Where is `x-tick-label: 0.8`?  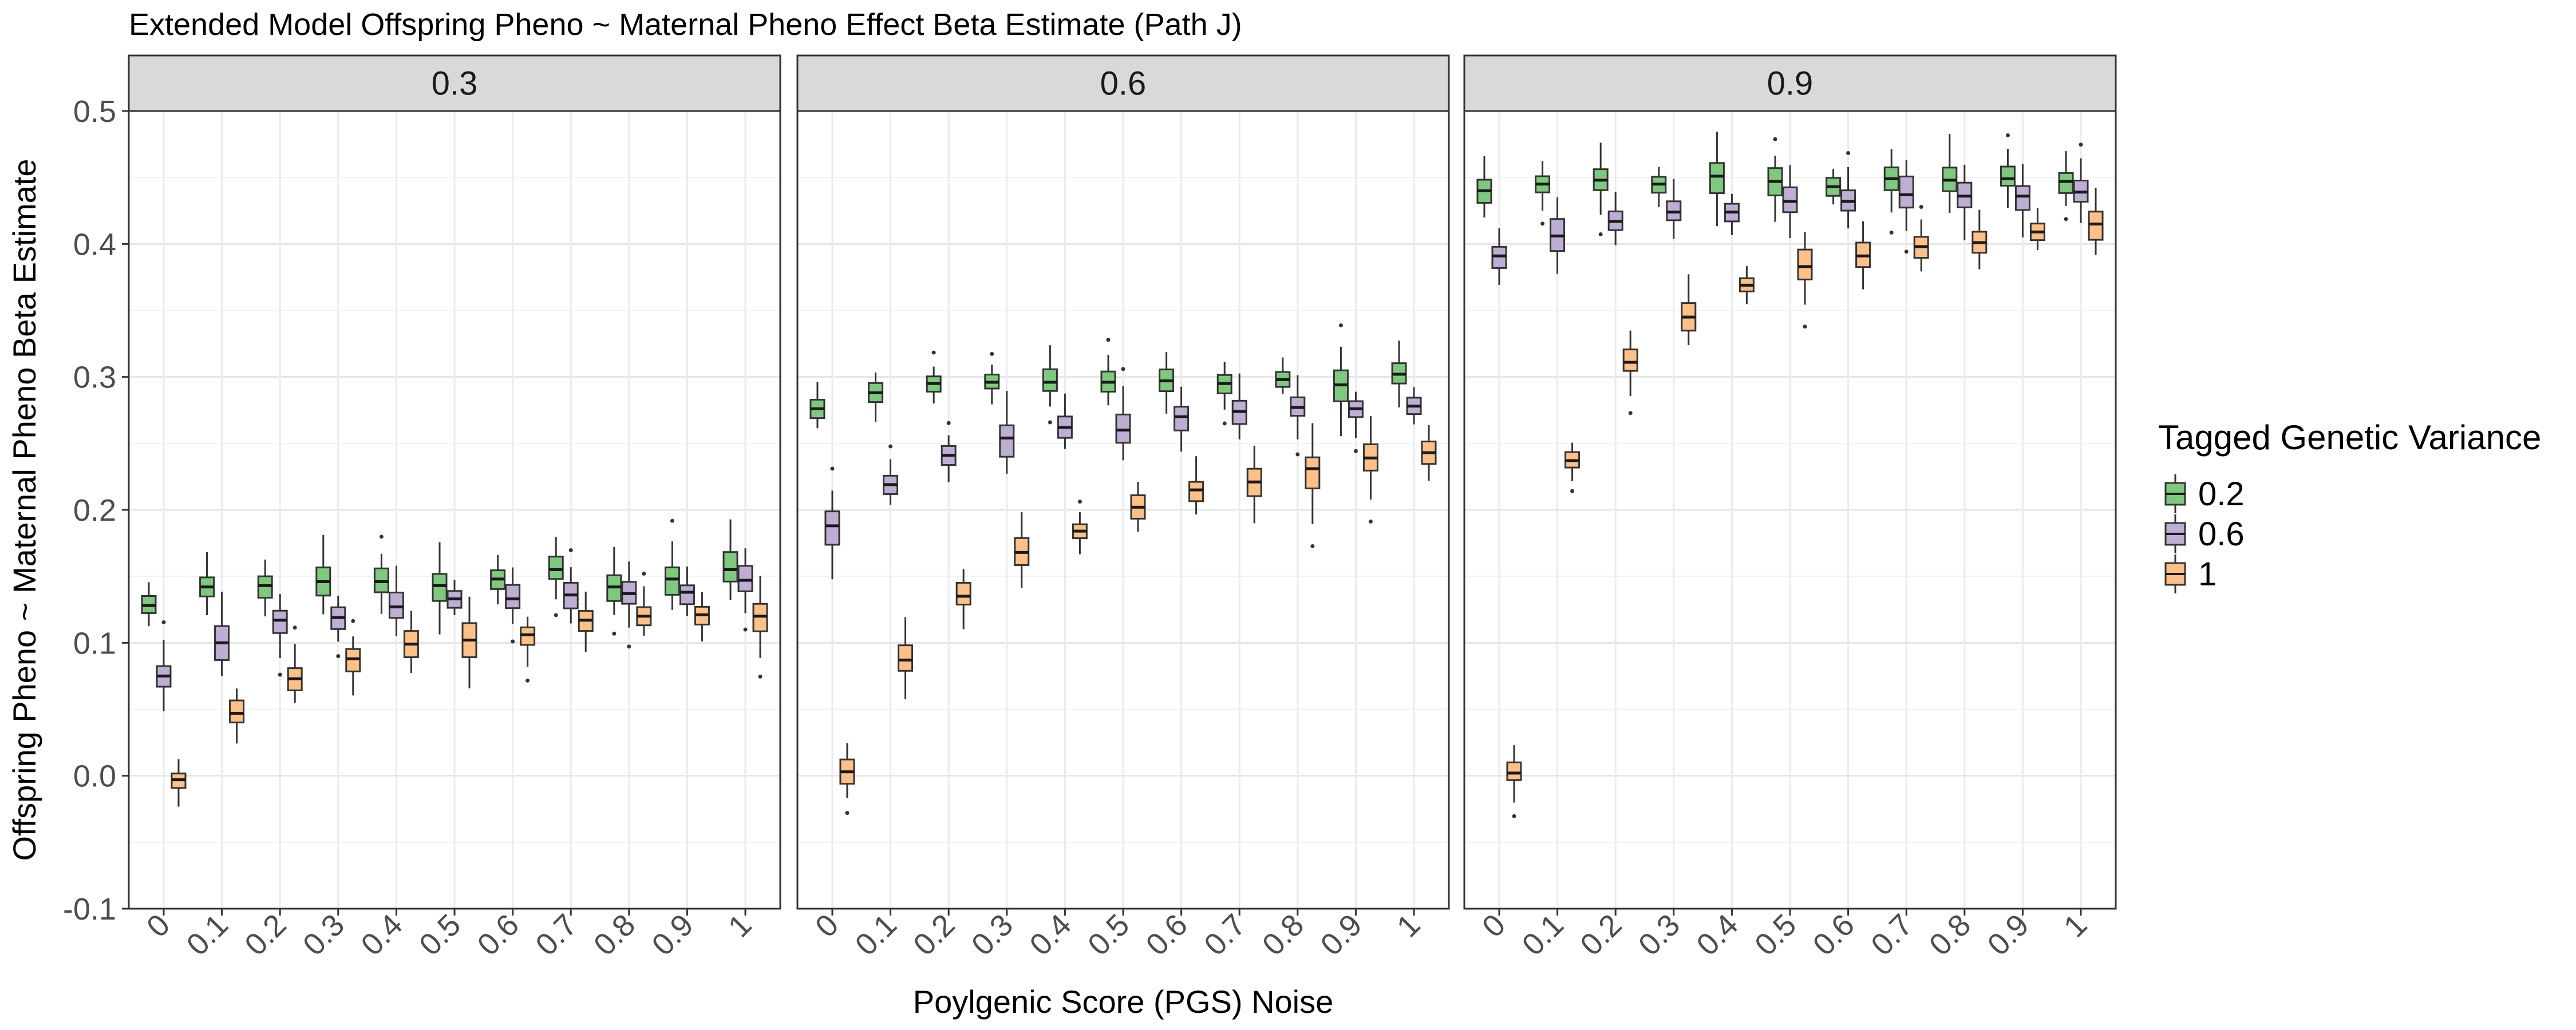
x-tick-label: 0.8 is located at coordinates (614, 935).